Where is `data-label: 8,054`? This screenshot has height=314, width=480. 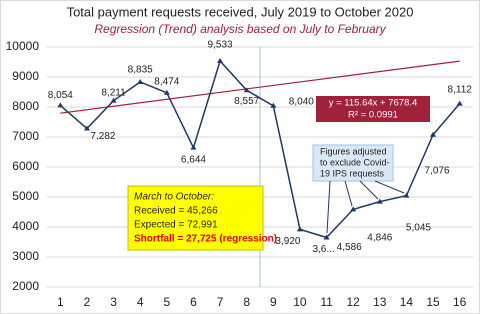
data-label: 8,054 is located at coordinates (60, 95).